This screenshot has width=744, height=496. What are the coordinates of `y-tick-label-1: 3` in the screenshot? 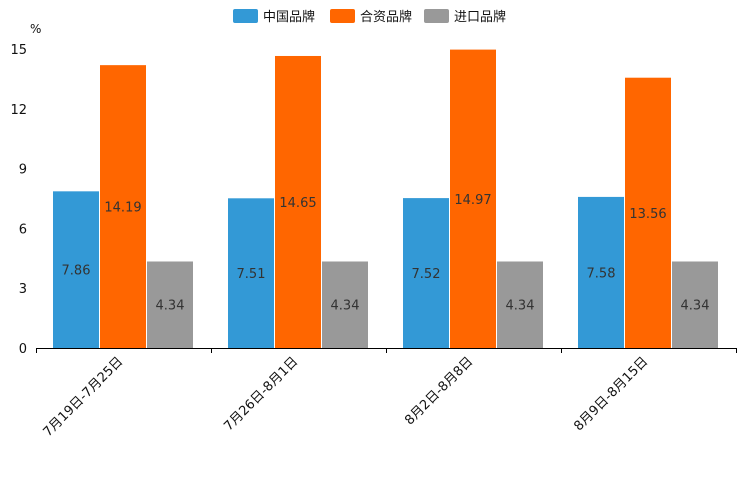 It's located at (23, 289).